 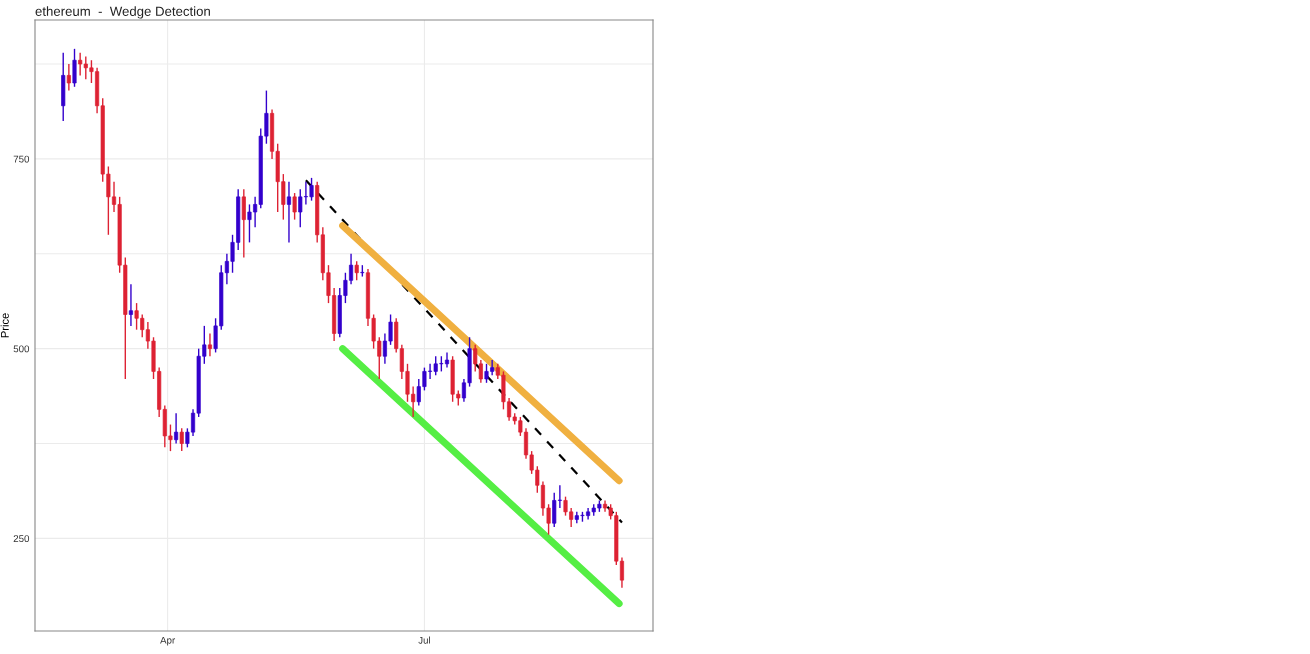 What do you see at coordinates (4, 325) in the screenshot?
I see `y-axis-title: Price` at bounding box center [4, 325].